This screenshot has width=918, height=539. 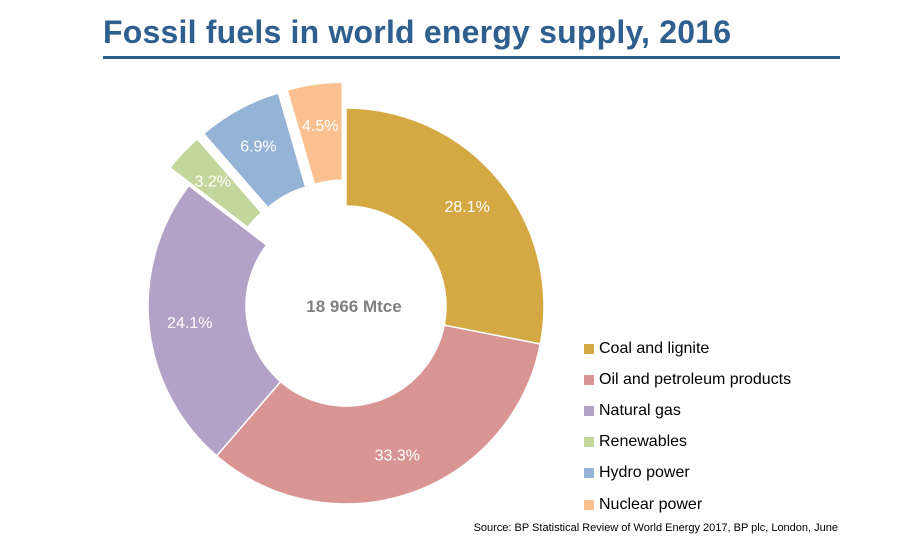 What do you see at coordinates (651, 504) in the screenshot?
I see `legend-label: Nuclear power` at bounding box center [651, 504].